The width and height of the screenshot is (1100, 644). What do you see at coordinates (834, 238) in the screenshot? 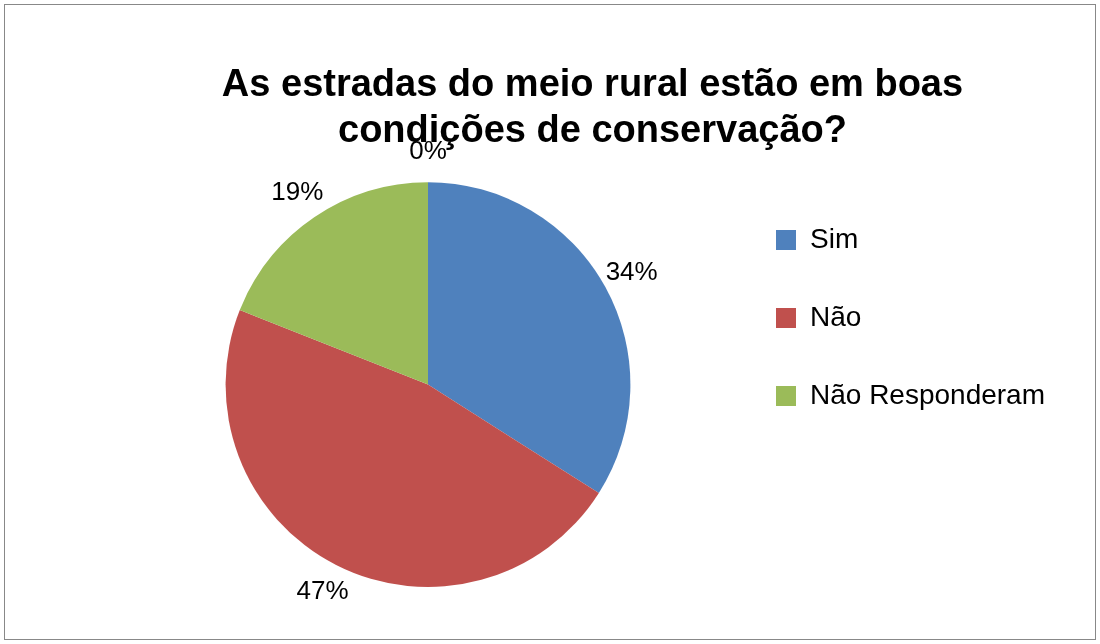
I see `legend-label: Sim` at bounding box center [834, 238].